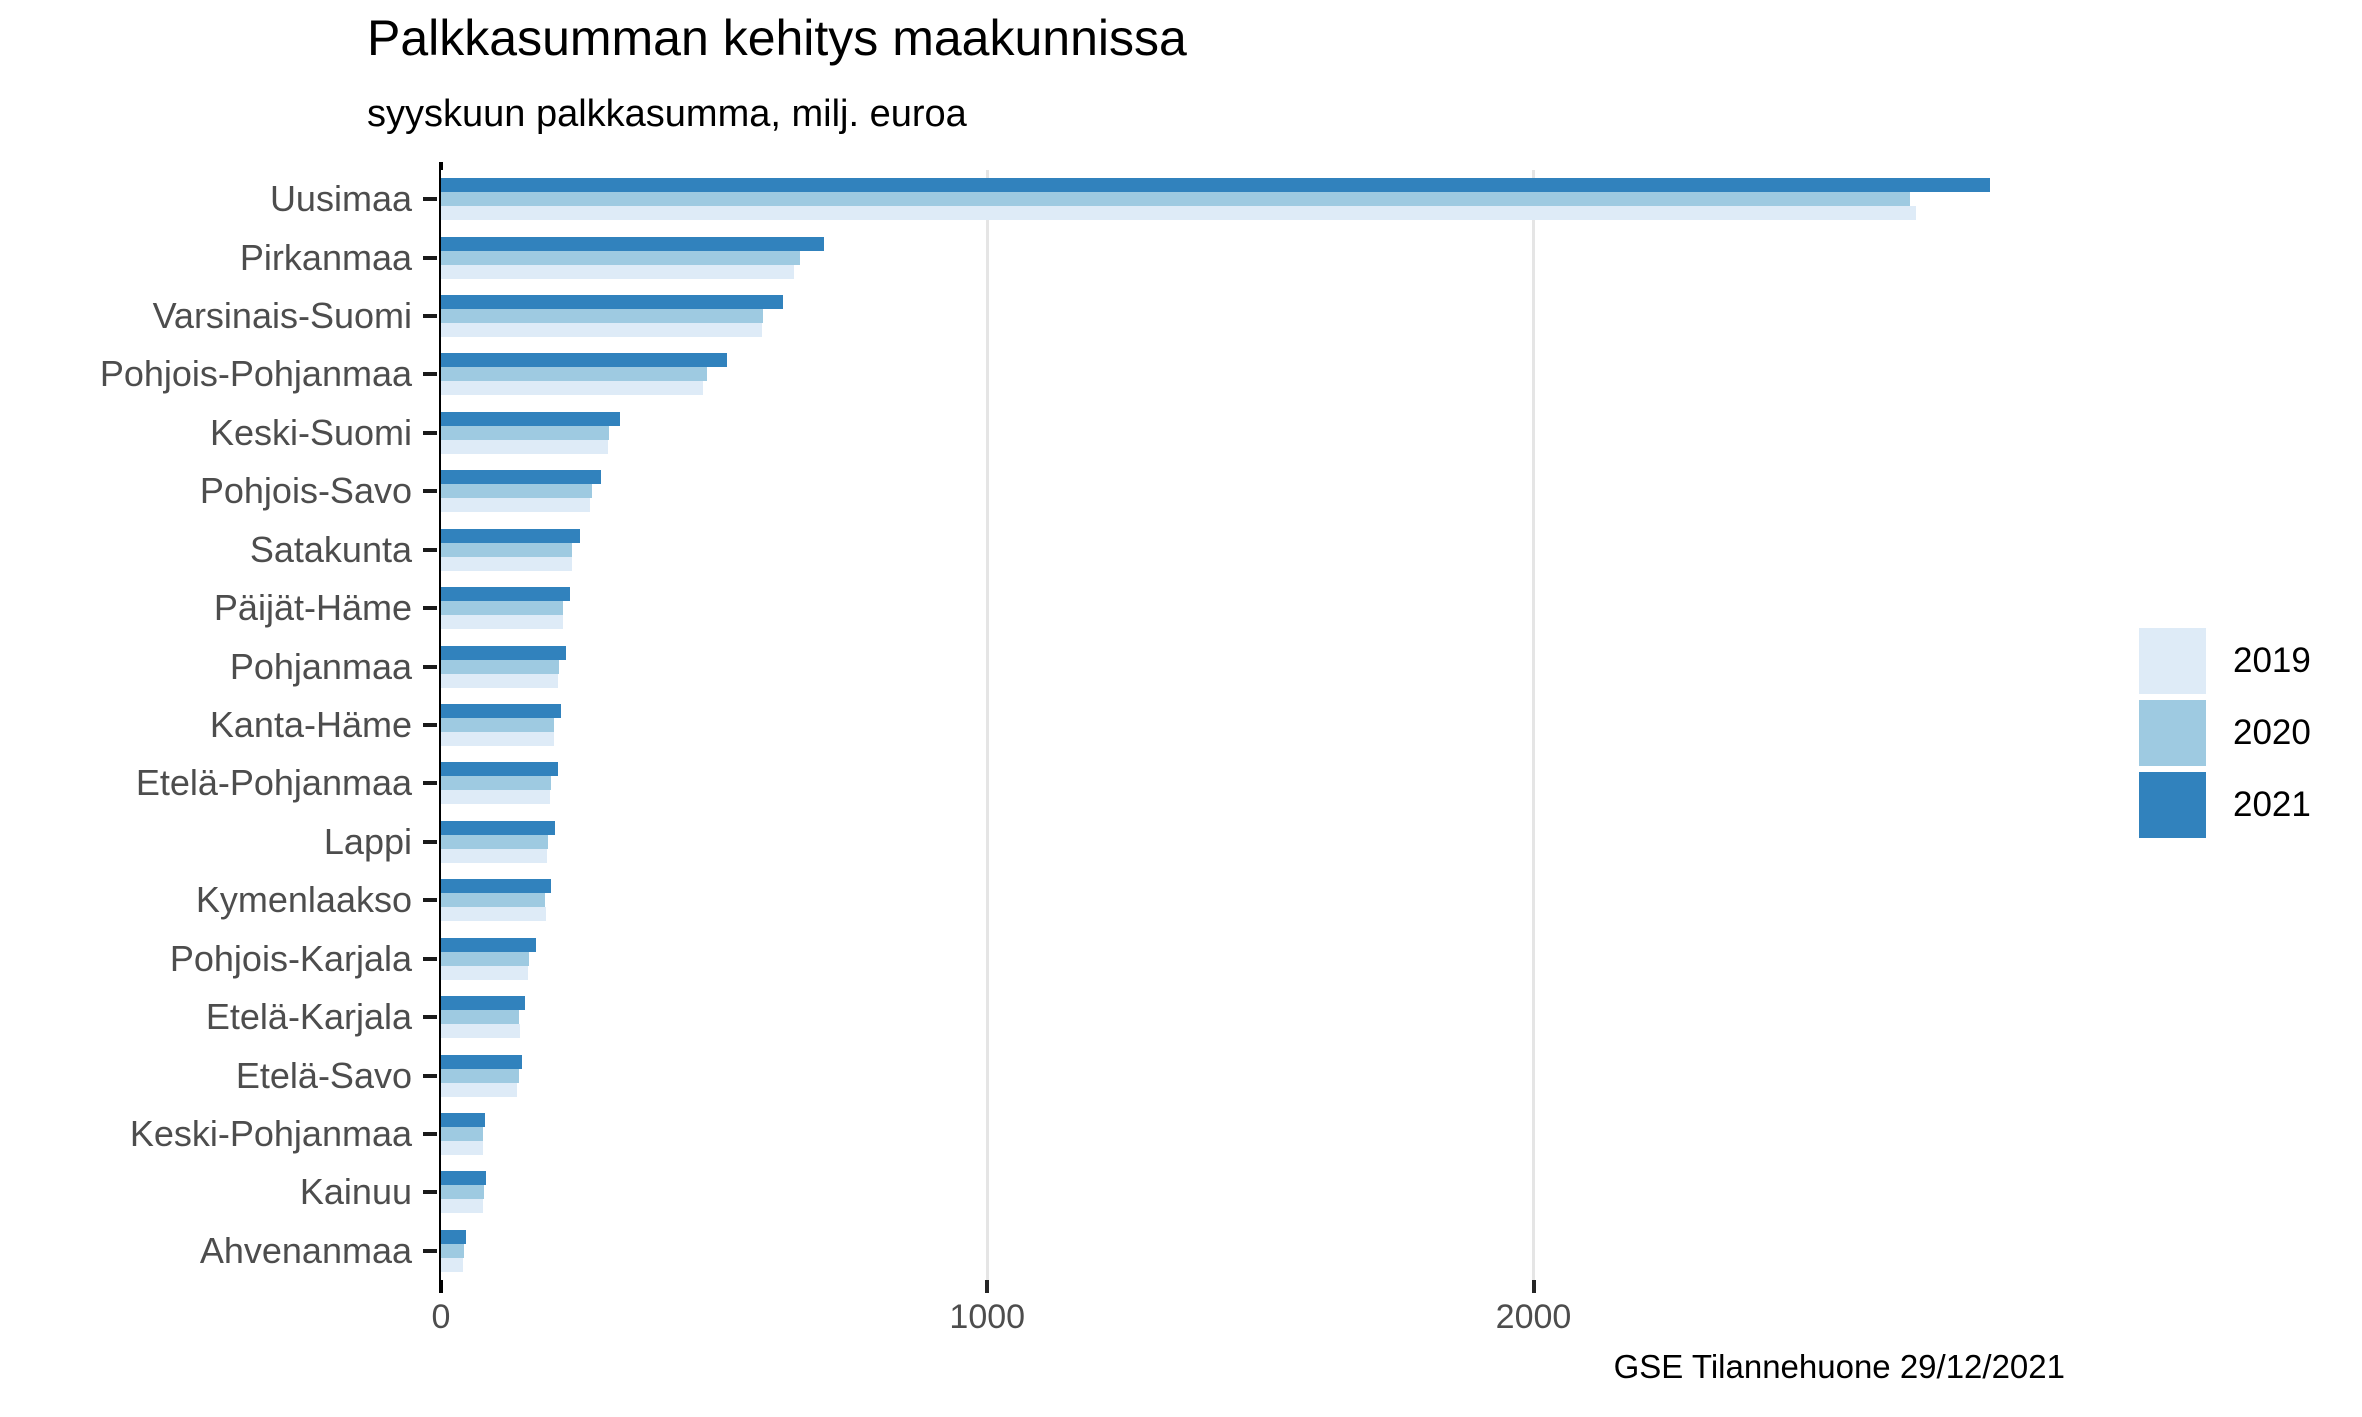 Image resolution: width=2362 pixels, height=1417 pixels. What do you see at coordinates (290, 958) in the screenshot?
I see `y-axis-label: Pohjois-Karjala` at bounding box center [290, 958].